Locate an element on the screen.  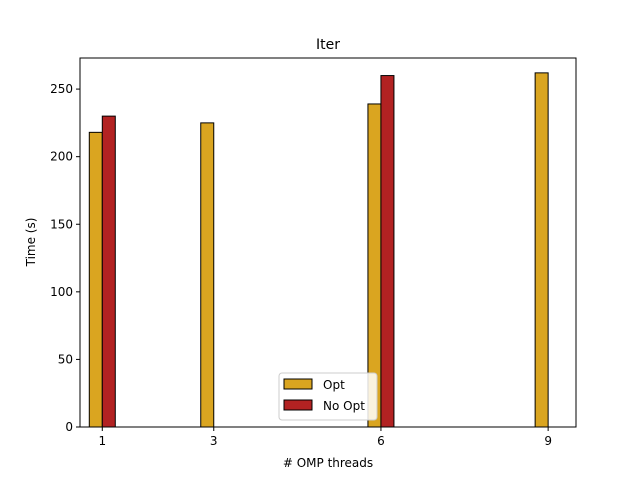
legend: Opt No Opt is located at coordinates (328, 396).